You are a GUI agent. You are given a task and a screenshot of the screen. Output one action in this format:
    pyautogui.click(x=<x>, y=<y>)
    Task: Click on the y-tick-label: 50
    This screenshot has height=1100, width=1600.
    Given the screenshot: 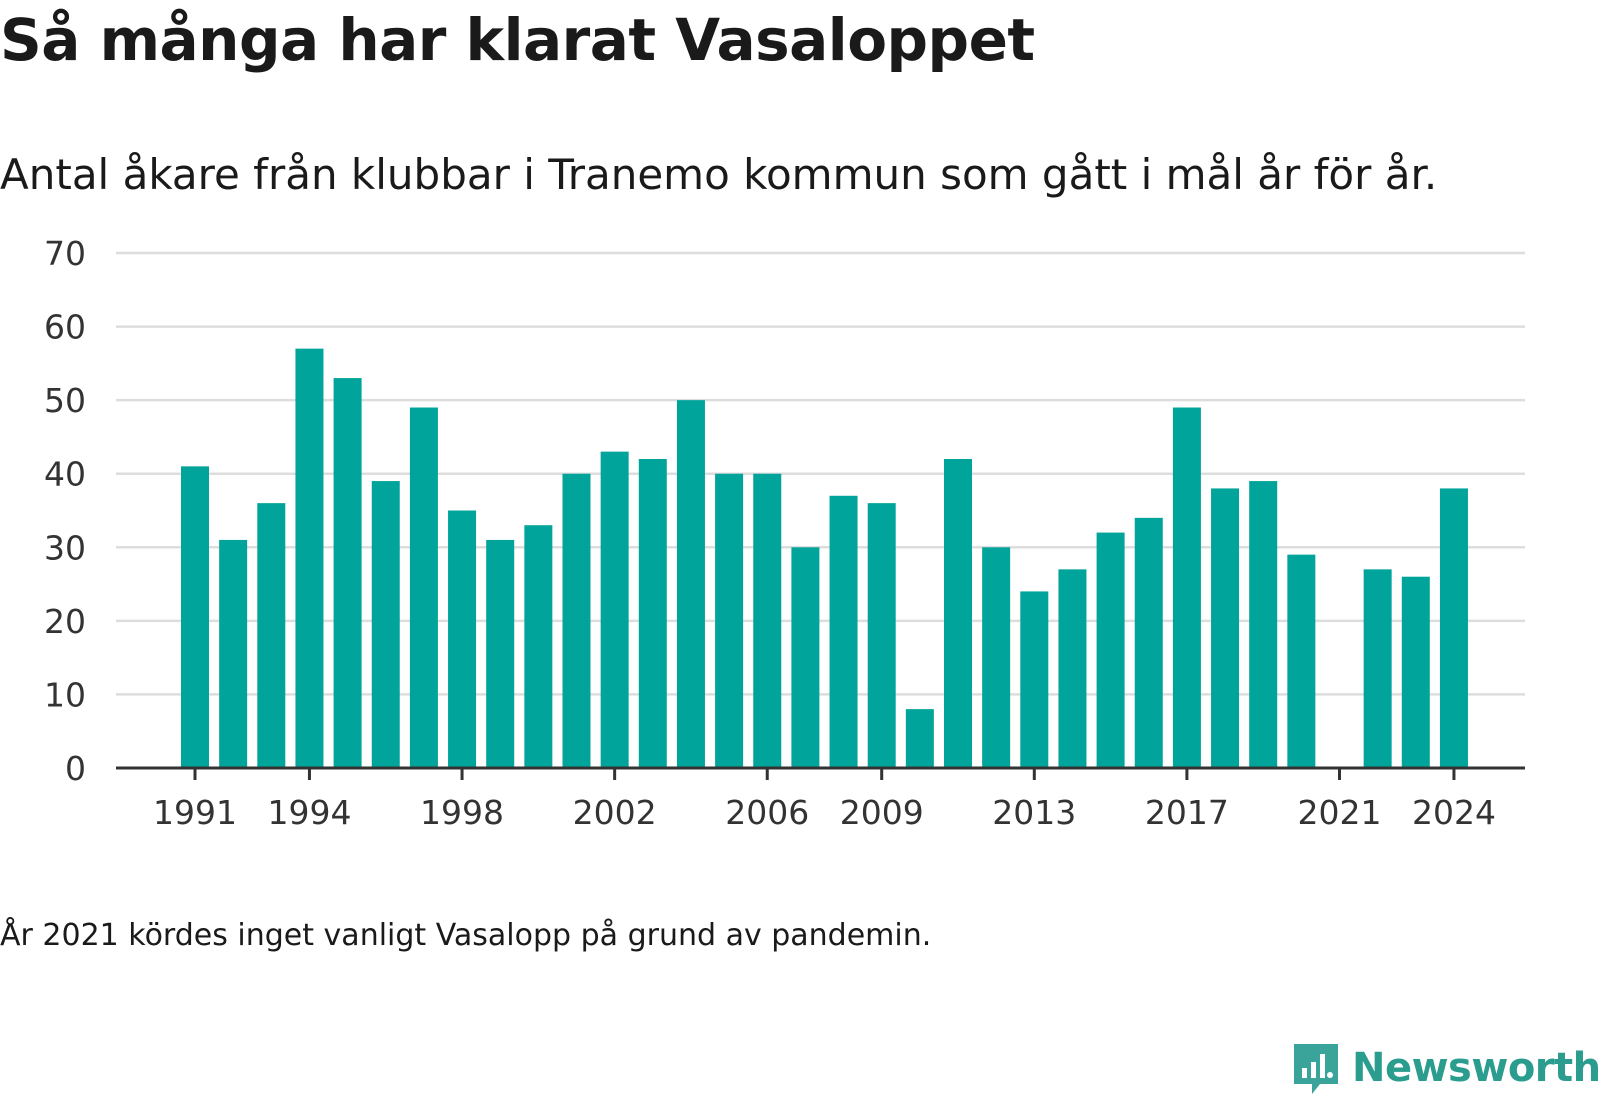 What is the action you would take?
    pyautogui.click(x=65, y=400)
    